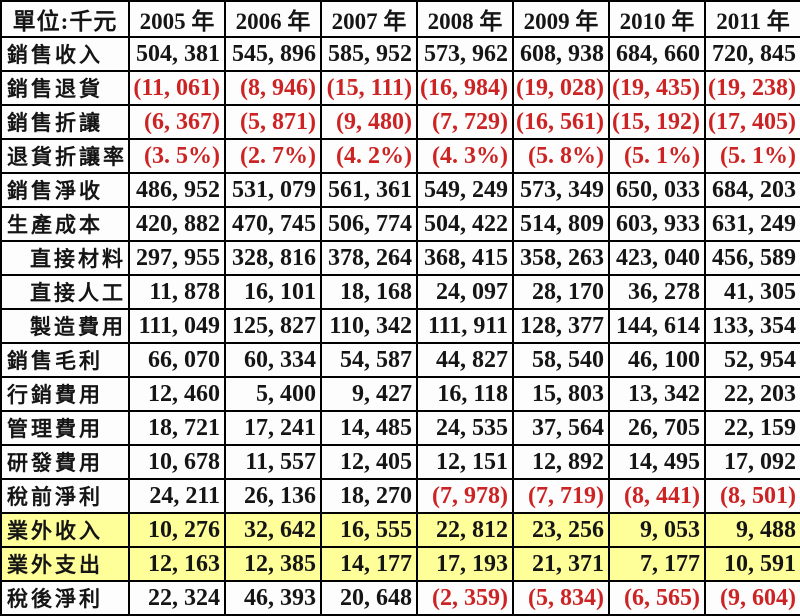  What do you see at coordinates (273, 564) in the screenshot?
I see `value-cell: 12, 385` at bounding box center [273, 564].